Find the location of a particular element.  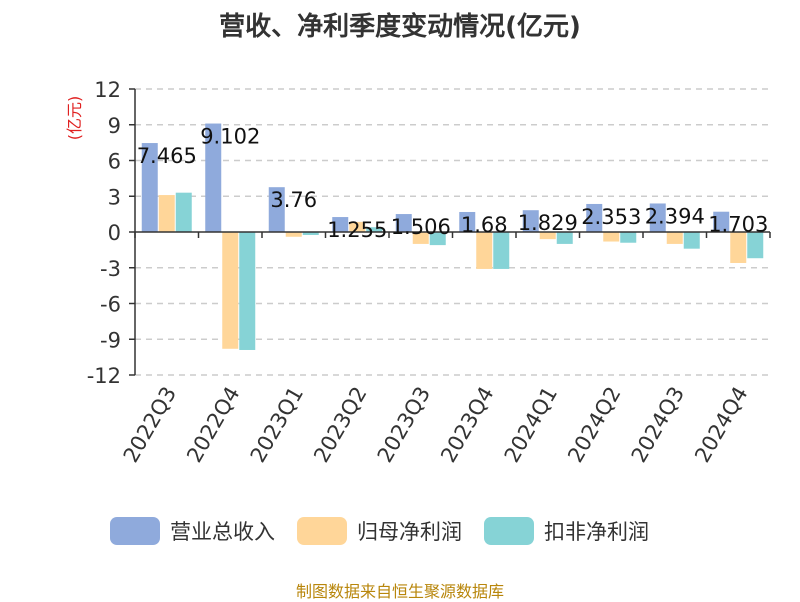

legend-item-net-profit: 归母净利润 is located at coordinates (379, 531).